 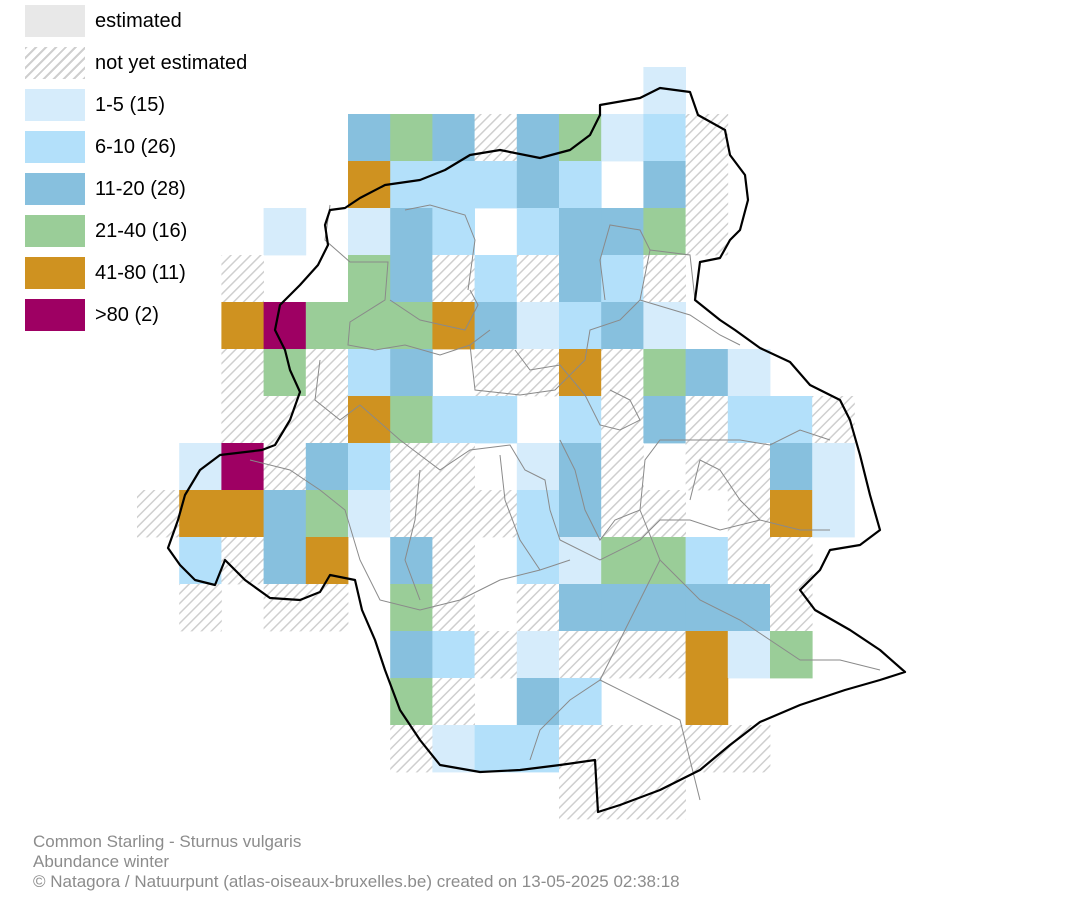 What do you see at coordinates (185, 22) in the screenshot?
I see `legend-item-estimated: estimated` at bounding box center [185, 22].